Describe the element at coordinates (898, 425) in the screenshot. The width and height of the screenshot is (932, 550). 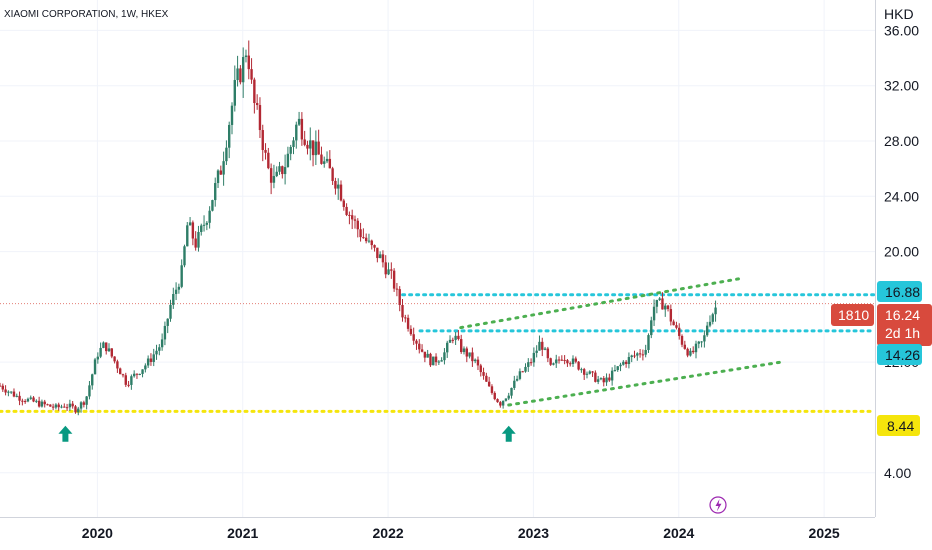
I see `badge-support-low: 8.44` at that location.